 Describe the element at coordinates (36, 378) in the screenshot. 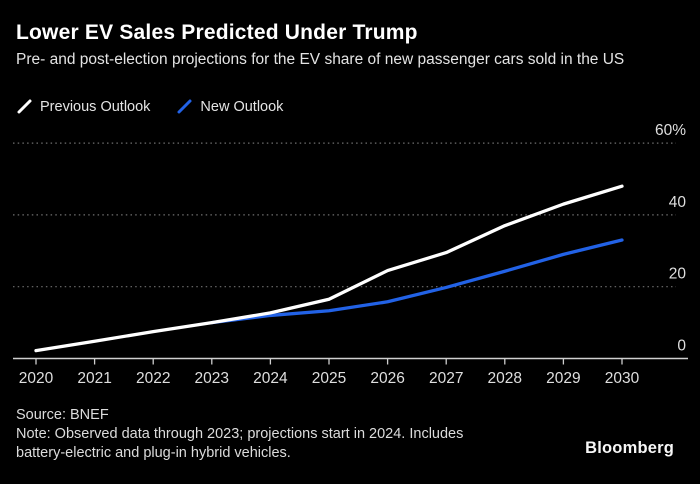

I see `x-axis-label-2020: 2020` at that location.